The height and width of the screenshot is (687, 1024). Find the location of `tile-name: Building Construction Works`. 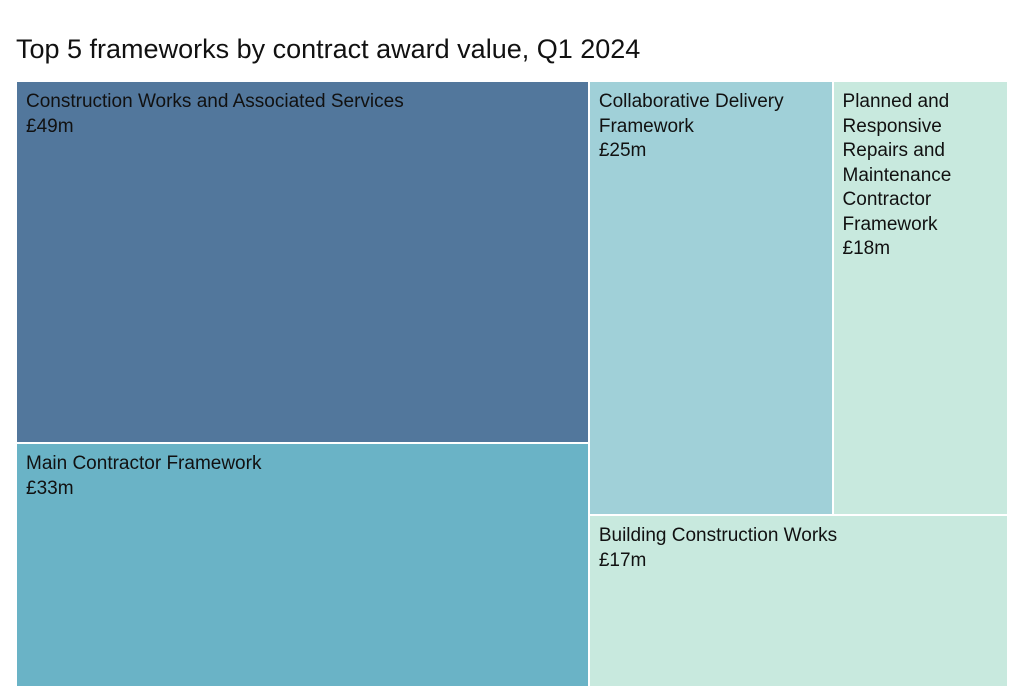

tile-name: Building Construction Works is located at coordinates (718, 536).